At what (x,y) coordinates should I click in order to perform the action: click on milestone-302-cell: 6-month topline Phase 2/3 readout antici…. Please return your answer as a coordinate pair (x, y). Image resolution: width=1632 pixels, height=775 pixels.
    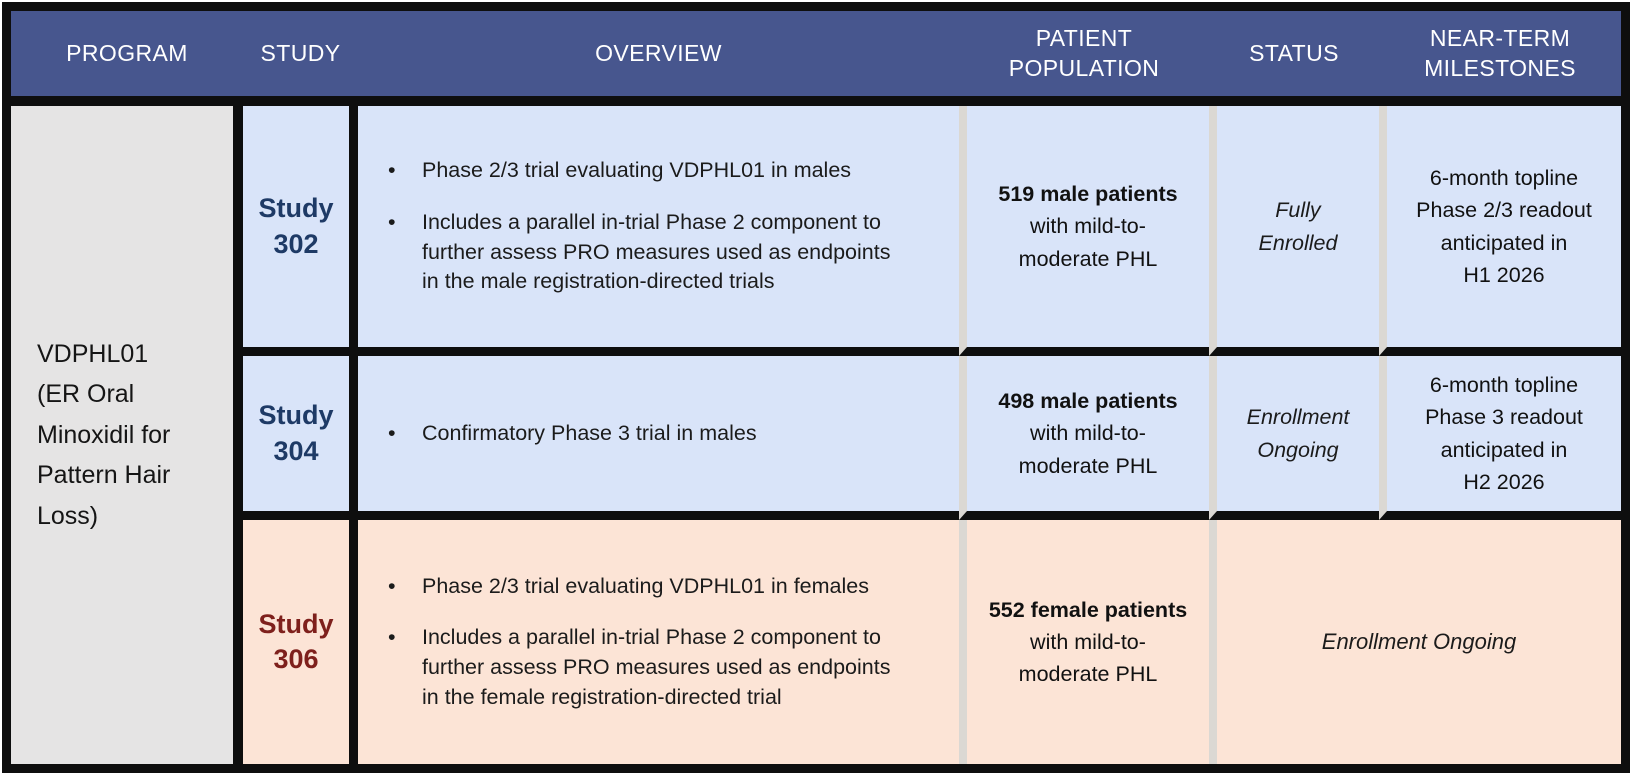
    Looking at the image, I should click on (1500, 231).